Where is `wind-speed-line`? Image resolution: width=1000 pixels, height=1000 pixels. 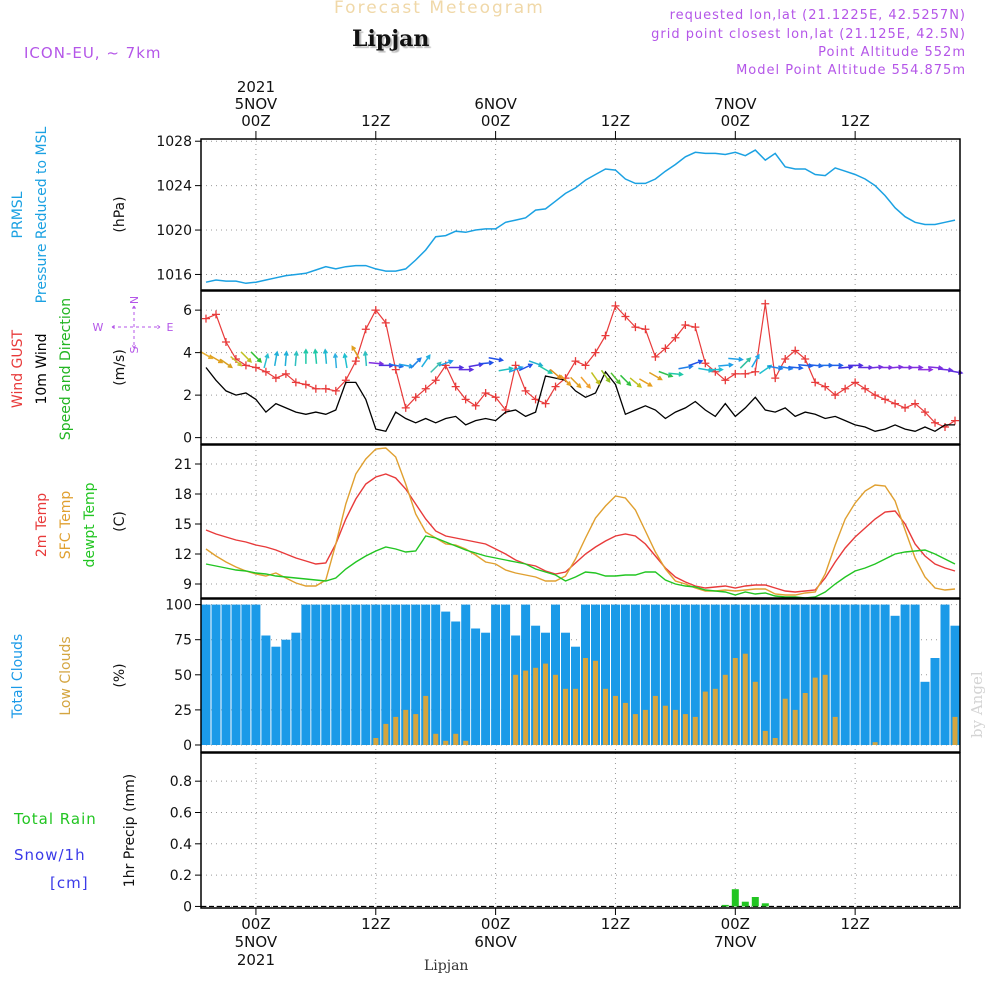 wind-speed-line is located at coordinates (580, 400).